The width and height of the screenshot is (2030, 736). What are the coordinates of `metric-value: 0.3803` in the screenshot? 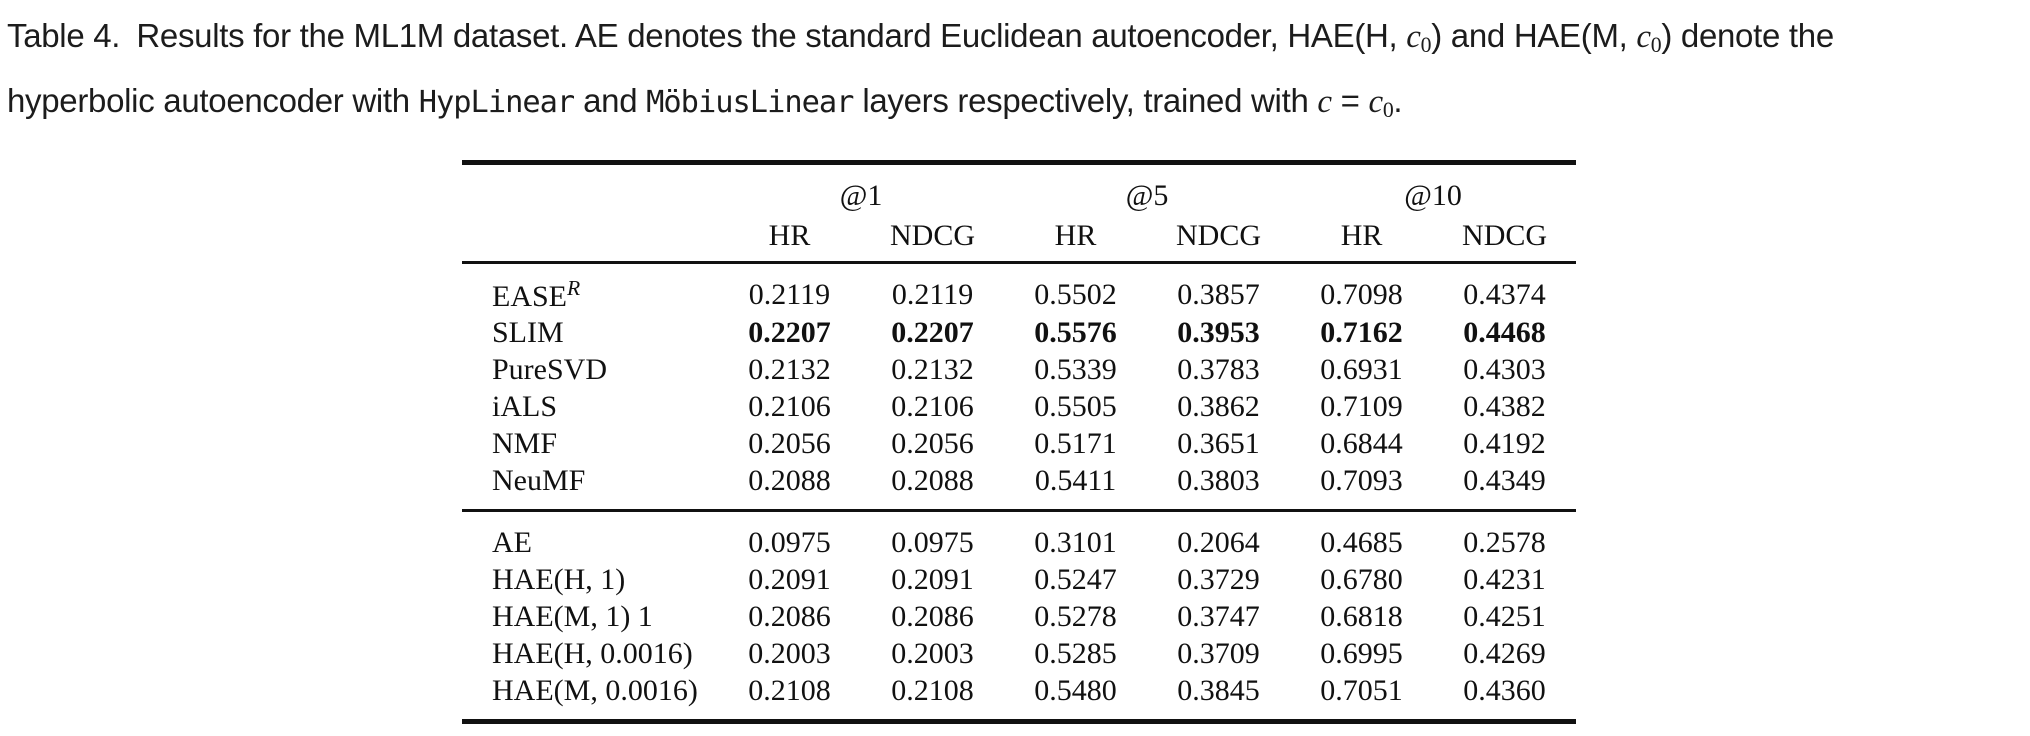 It's located at (1218, 480).